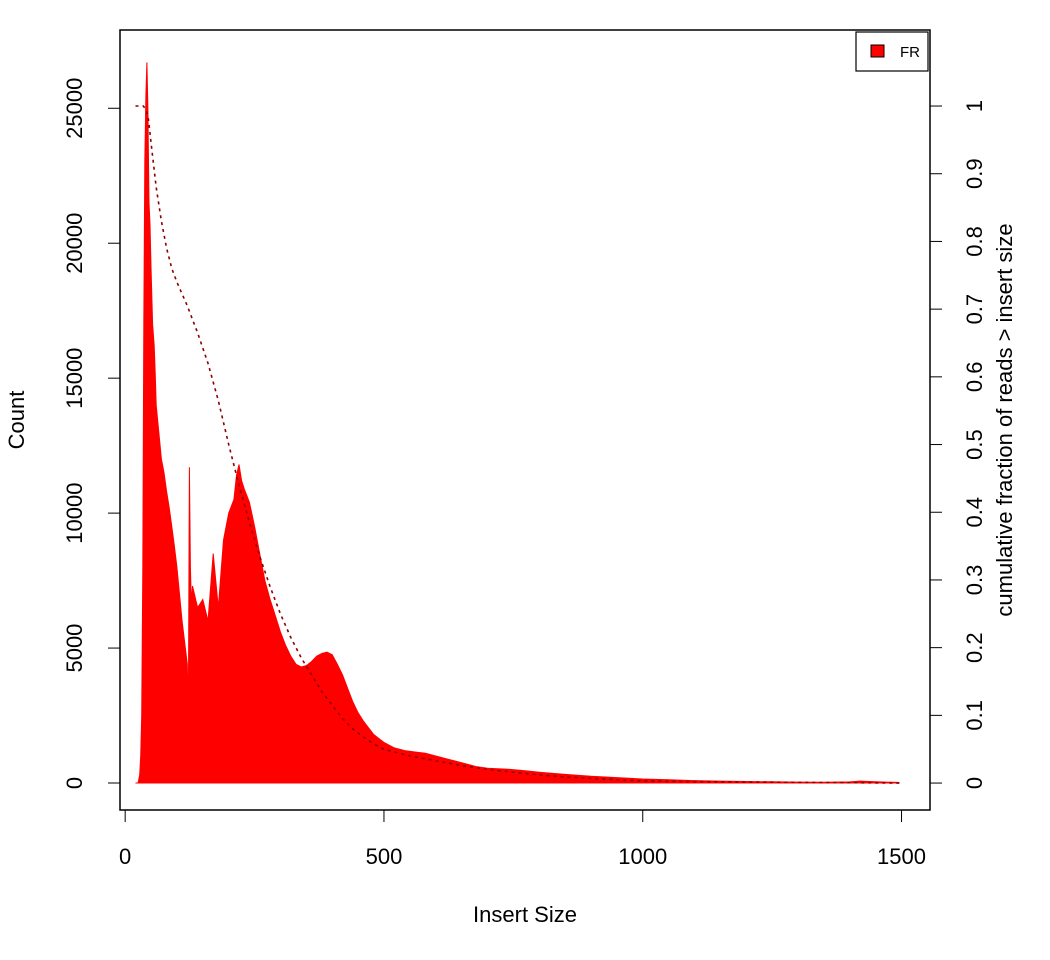 The width and height of the screenshot is (1050, 960). I want to click on legend-box, so click(892, 51).